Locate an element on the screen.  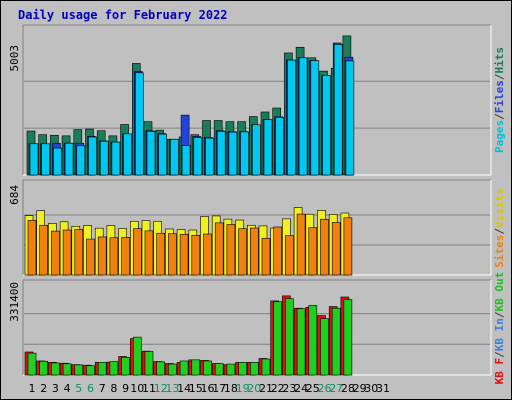
legend-hits-files-pages-part-3: / is located at coordinates (499, 76).